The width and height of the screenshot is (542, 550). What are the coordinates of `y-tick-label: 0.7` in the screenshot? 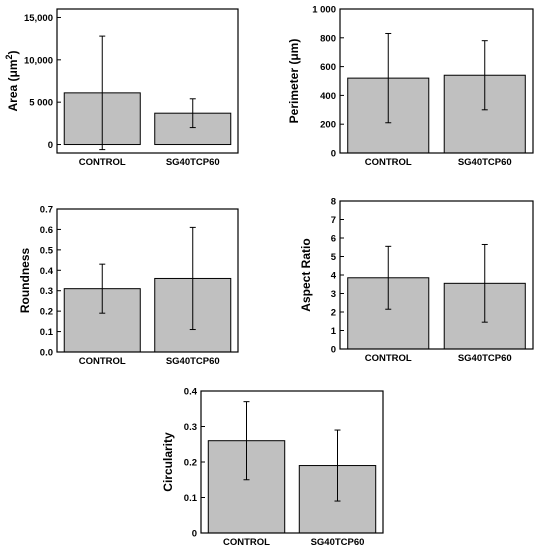 It's located at (46, 210).